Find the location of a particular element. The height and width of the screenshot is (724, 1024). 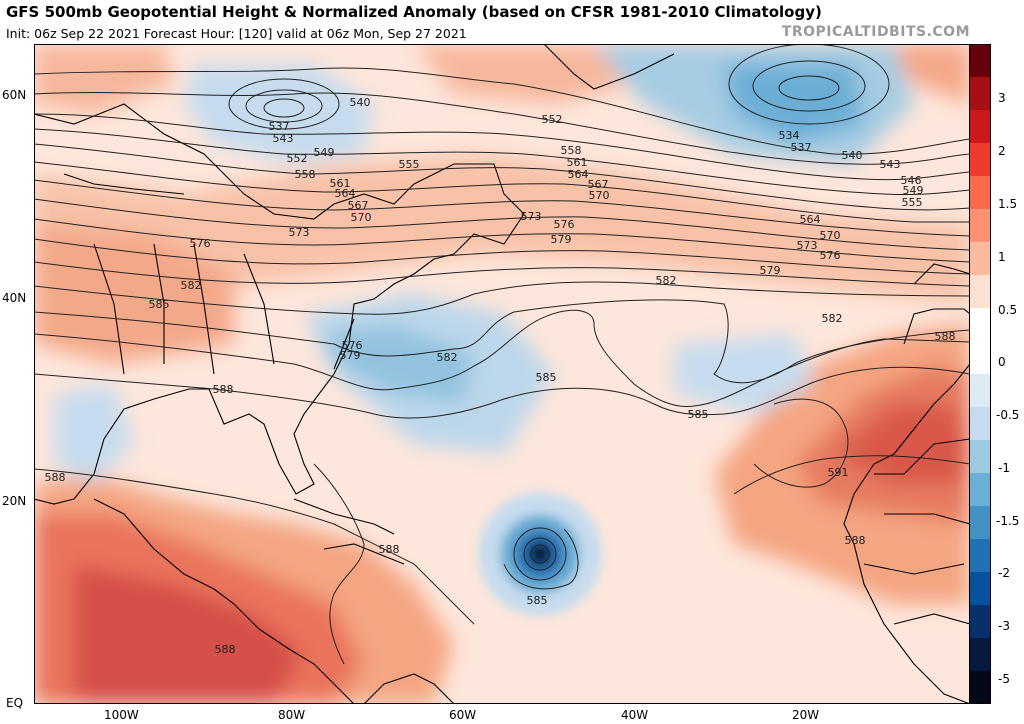

colorbar-tick-label: 2 is located at coordinates (1002, 151).